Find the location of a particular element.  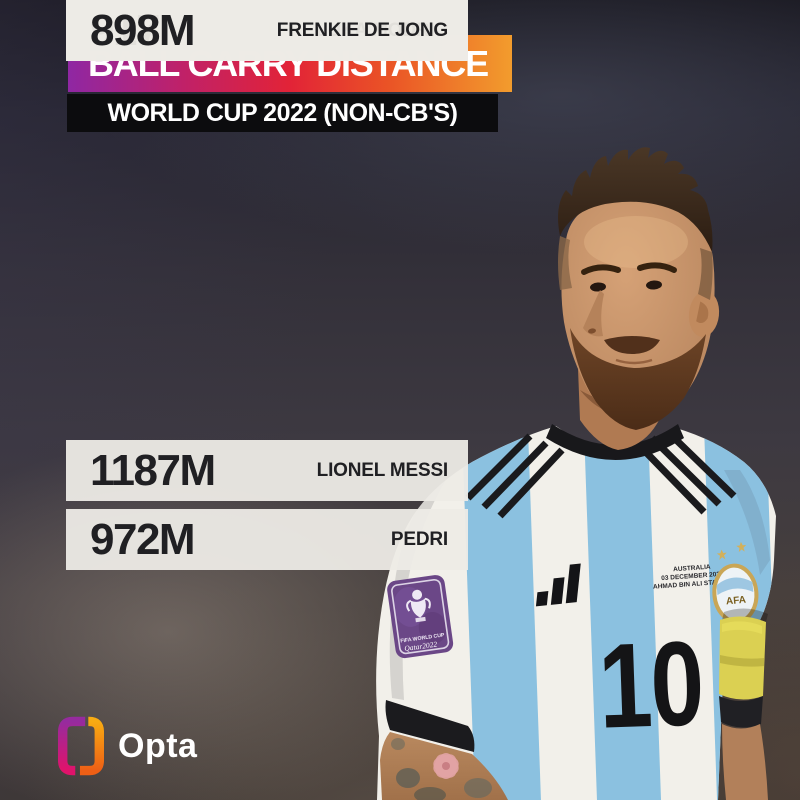

page-subtitle: WORLD CUP 2022 (NON-CB'S) is located at coordinates (282, 113).